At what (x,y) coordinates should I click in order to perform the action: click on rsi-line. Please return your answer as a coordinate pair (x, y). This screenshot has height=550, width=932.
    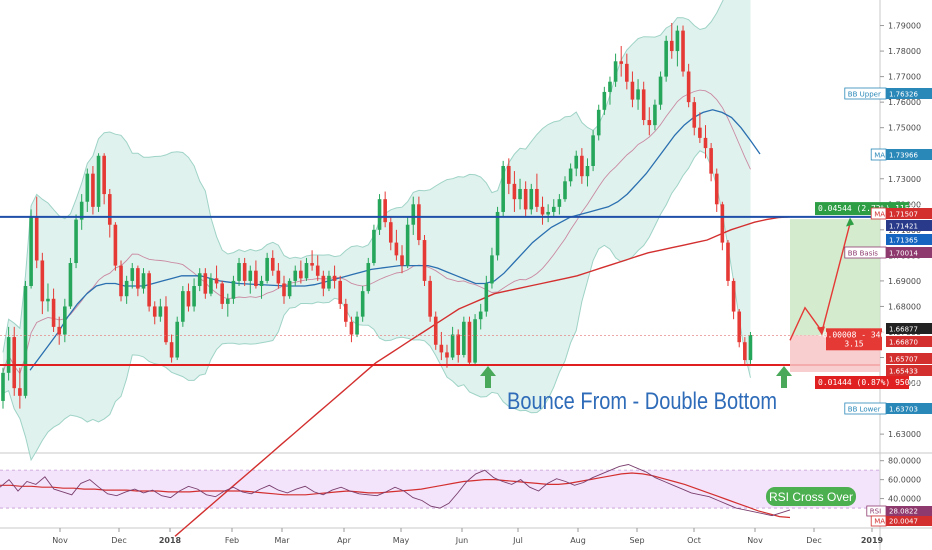
    Looking at the image, I should click on (395, 490).